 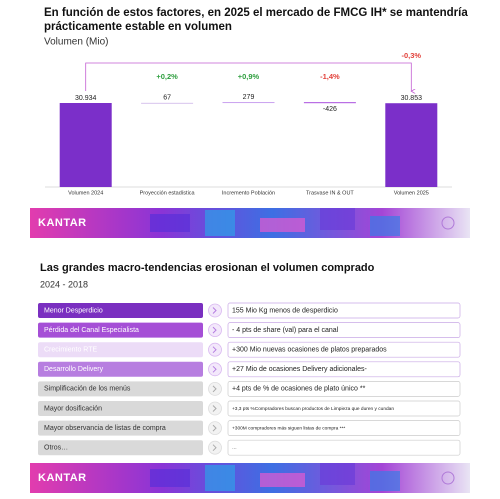 What do you see at coordinates (285, 330) in the screenshot?
I see `impact-label: - 4 pts de share (val) para el canal` at bounding box center [285, 330].